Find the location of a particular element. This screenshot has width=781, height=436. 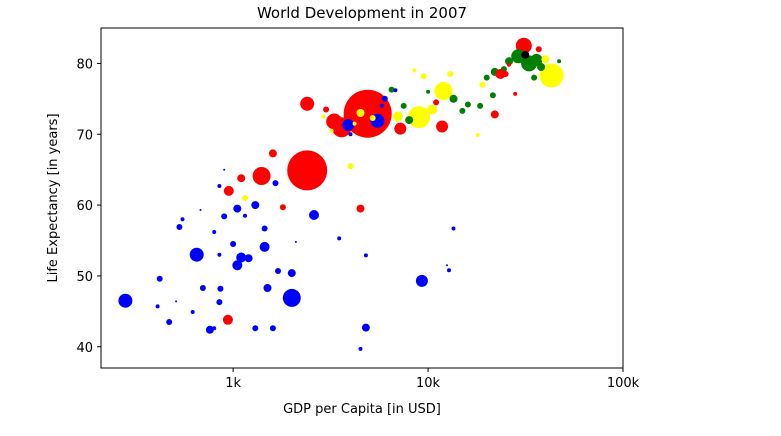

y-axis-label: Life Expectancy [in years] is located at coordinates (53, 197).